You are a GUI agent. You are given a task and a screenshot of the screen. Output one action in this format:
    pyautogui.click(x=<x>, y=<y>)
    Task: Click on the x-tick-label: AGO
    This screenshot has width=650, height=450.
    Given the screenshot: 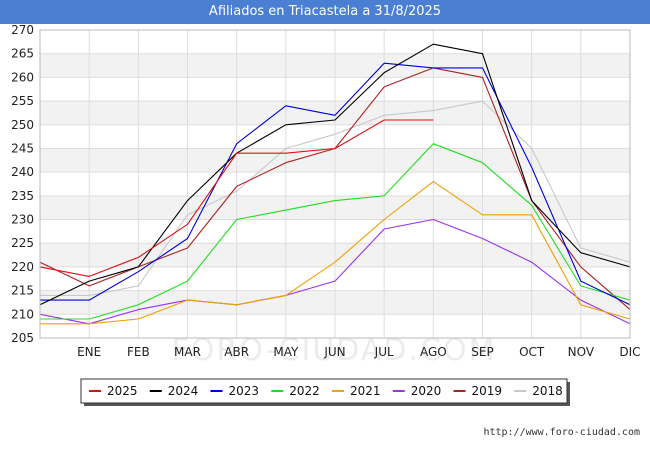 What is the action you would take?
    pyautogui.click(x=433, y=352)
    